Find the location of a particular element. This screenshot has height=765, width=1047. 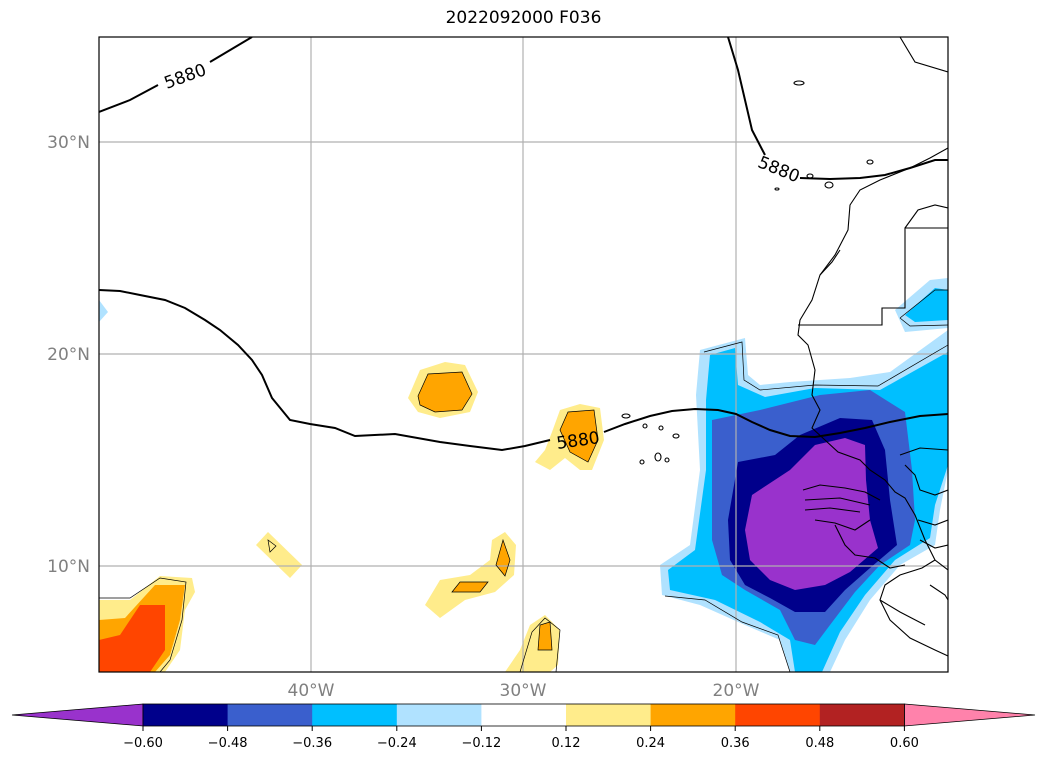

contour-label-northeast: 5880 is located at coordinates (779, 170).